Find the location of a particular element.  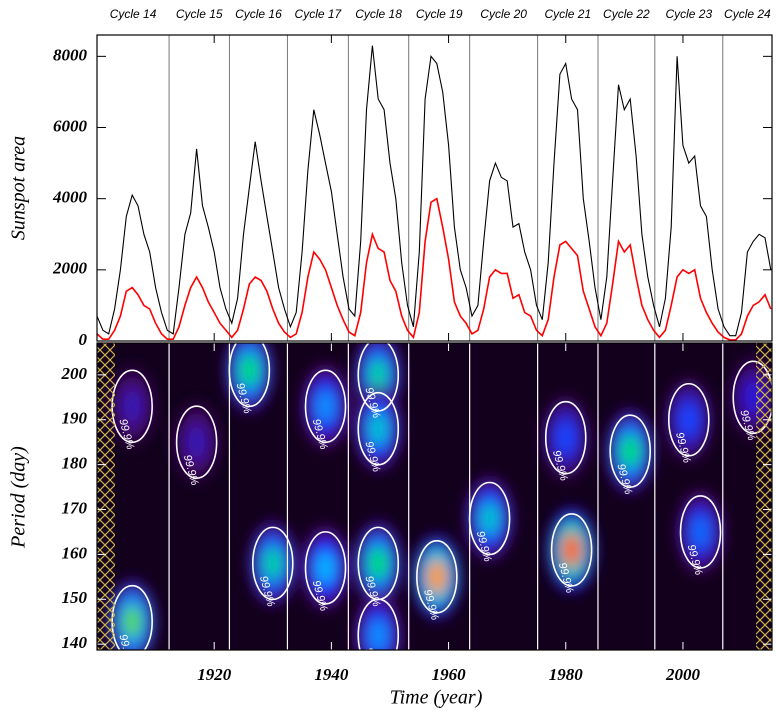

x-tick-label: 1940 is located at coordinates (331, 674).